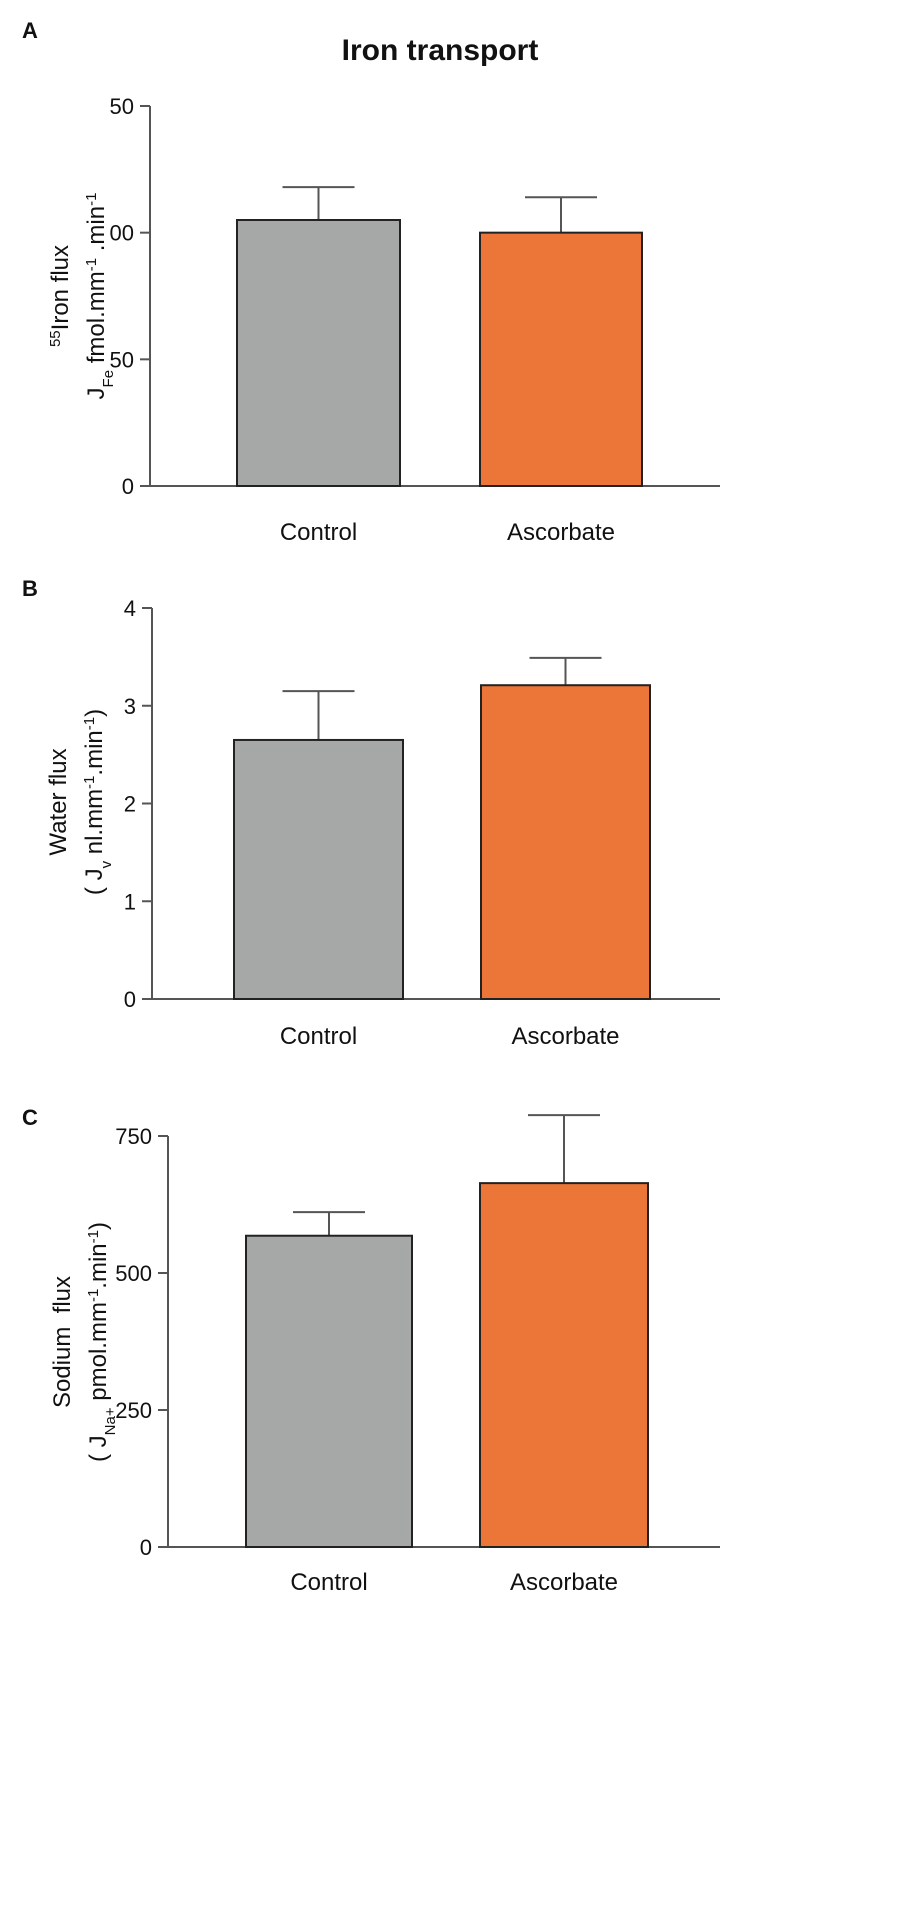 Image resolution: width=904 pixels, height=1925 pixels. Describe the element at coordinates (96, 393) in the screenshot. I see `y-axis-label-part: J` at that location.